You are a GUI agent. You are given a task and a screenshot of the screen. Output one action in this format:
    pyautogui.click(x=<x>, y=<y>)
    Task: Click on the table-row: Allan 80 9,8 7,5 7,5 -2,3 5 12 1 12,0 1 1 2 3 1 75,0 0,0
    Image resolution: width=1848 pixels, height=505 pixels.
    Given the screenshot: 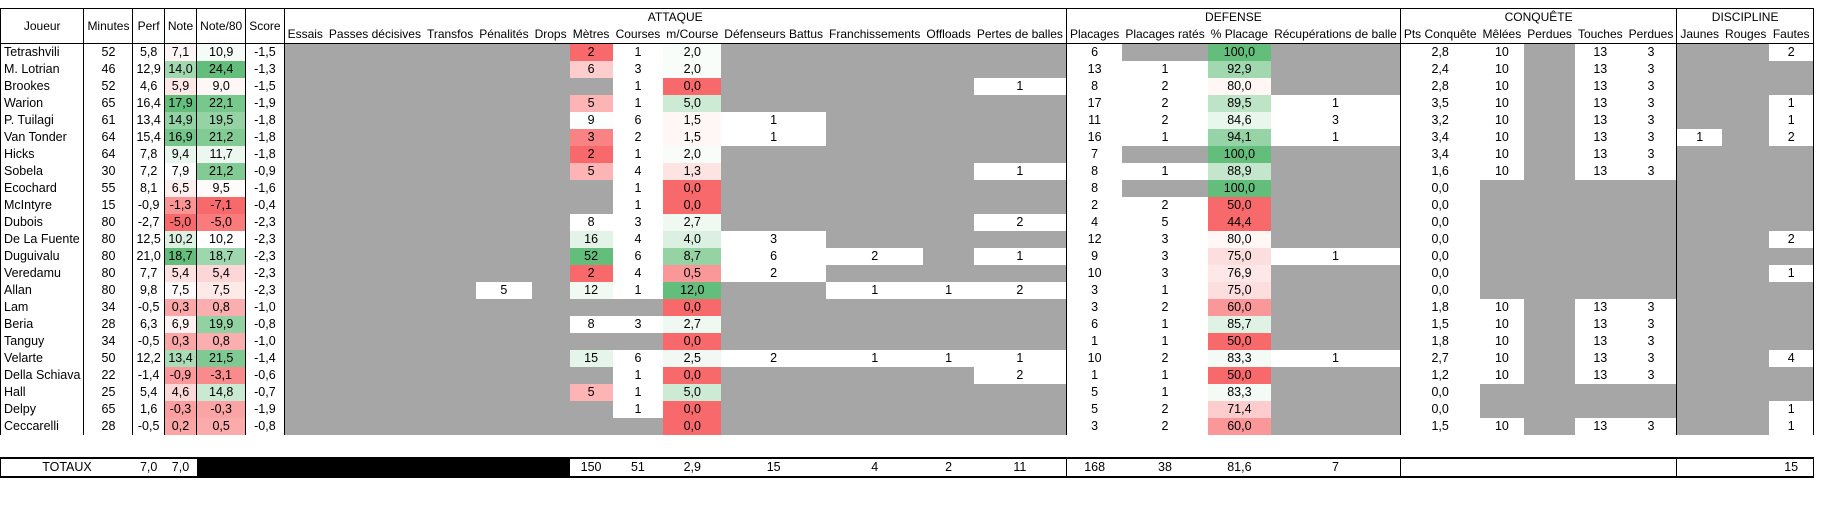 What is the action you would take?
    pyautogui.click(x=907, y=290)
    